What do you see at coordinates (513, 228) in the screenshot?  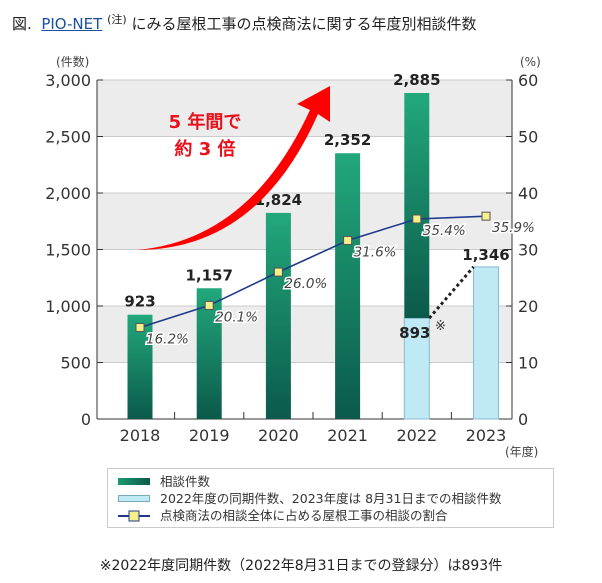 I see `ratio-label: 35.9%` at bounding box center [513, 228].